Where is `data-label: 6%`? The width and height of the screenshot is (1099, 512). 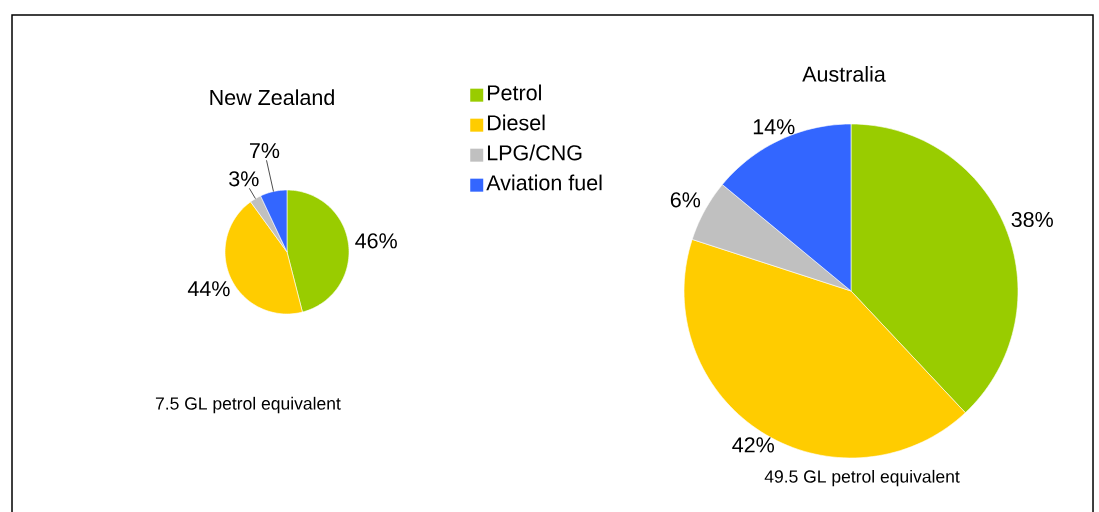 data-label: 6% is located at coordinates (685, 200).